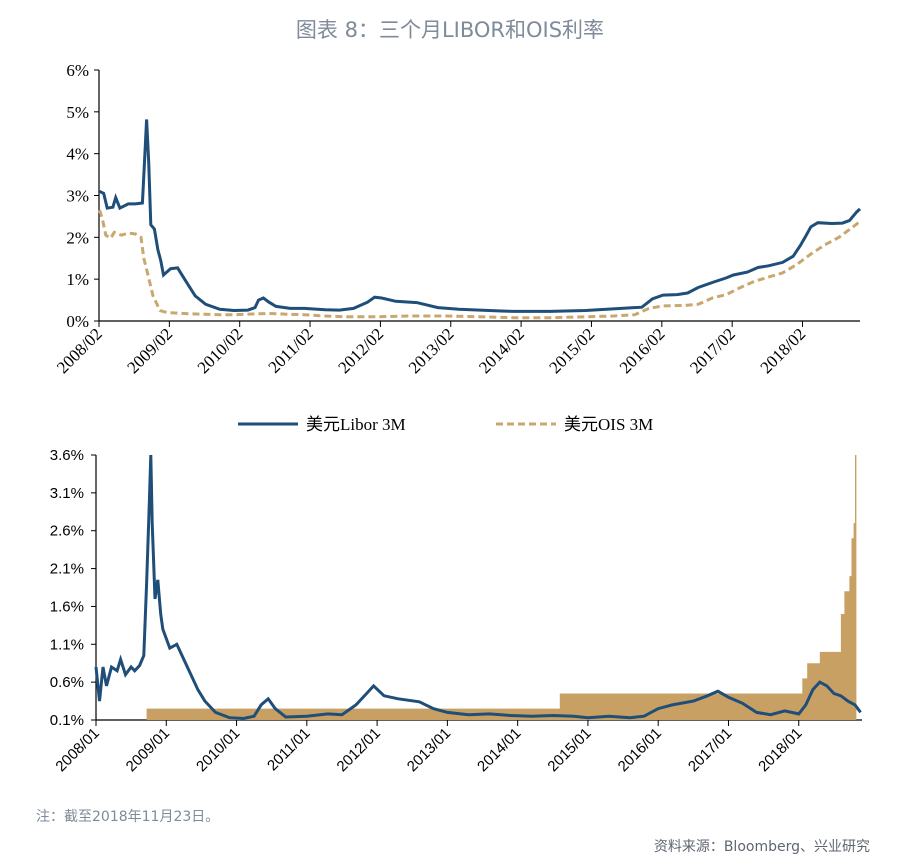 The image size is (900, 864). Describe the element at coordinates (77, 321) in the screenshot. I see `top-y-tick-label: 0%` at that location.